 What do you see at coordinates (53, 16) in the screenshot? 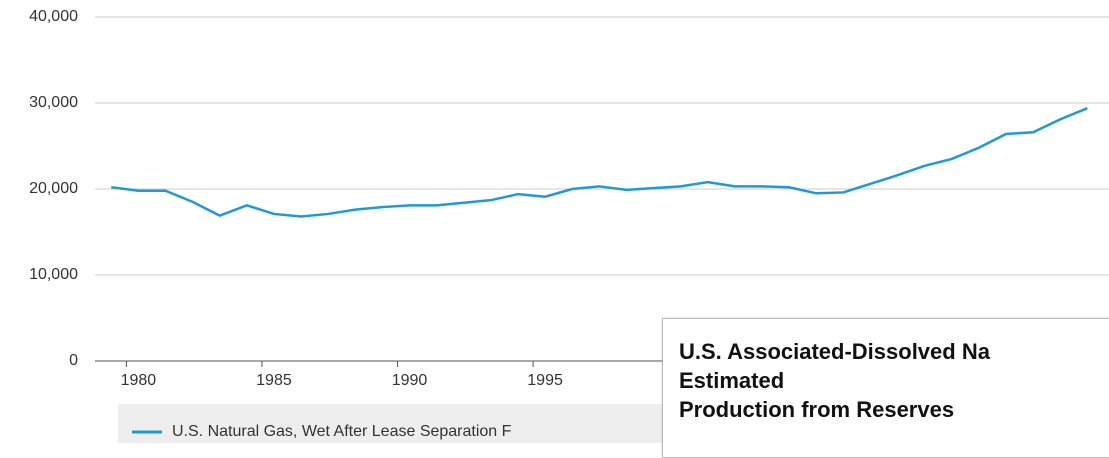
I see `y-tick-label: 40,000` at bounding box center [53, 16].